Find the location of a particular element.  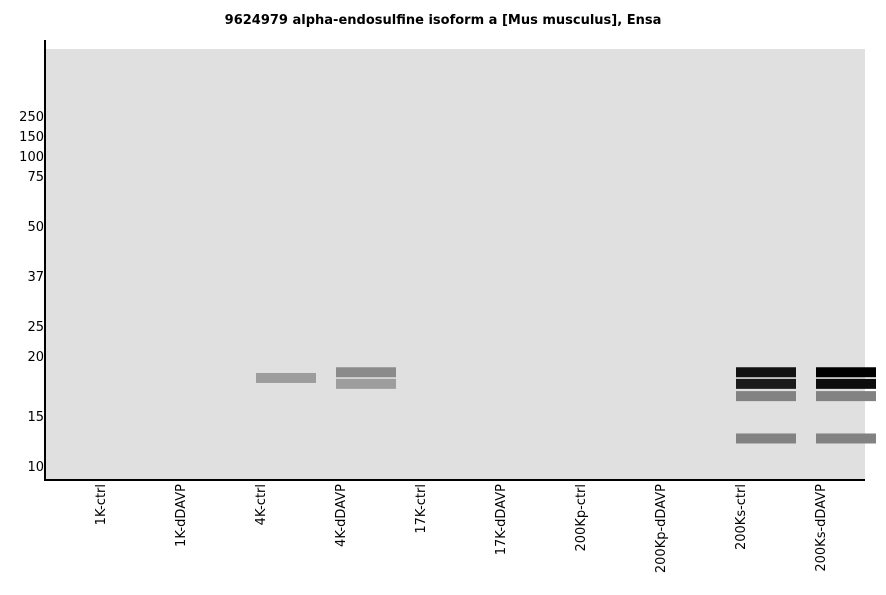

lane-label: 200Kp-dDAVP is located at coordinates (661, 528).